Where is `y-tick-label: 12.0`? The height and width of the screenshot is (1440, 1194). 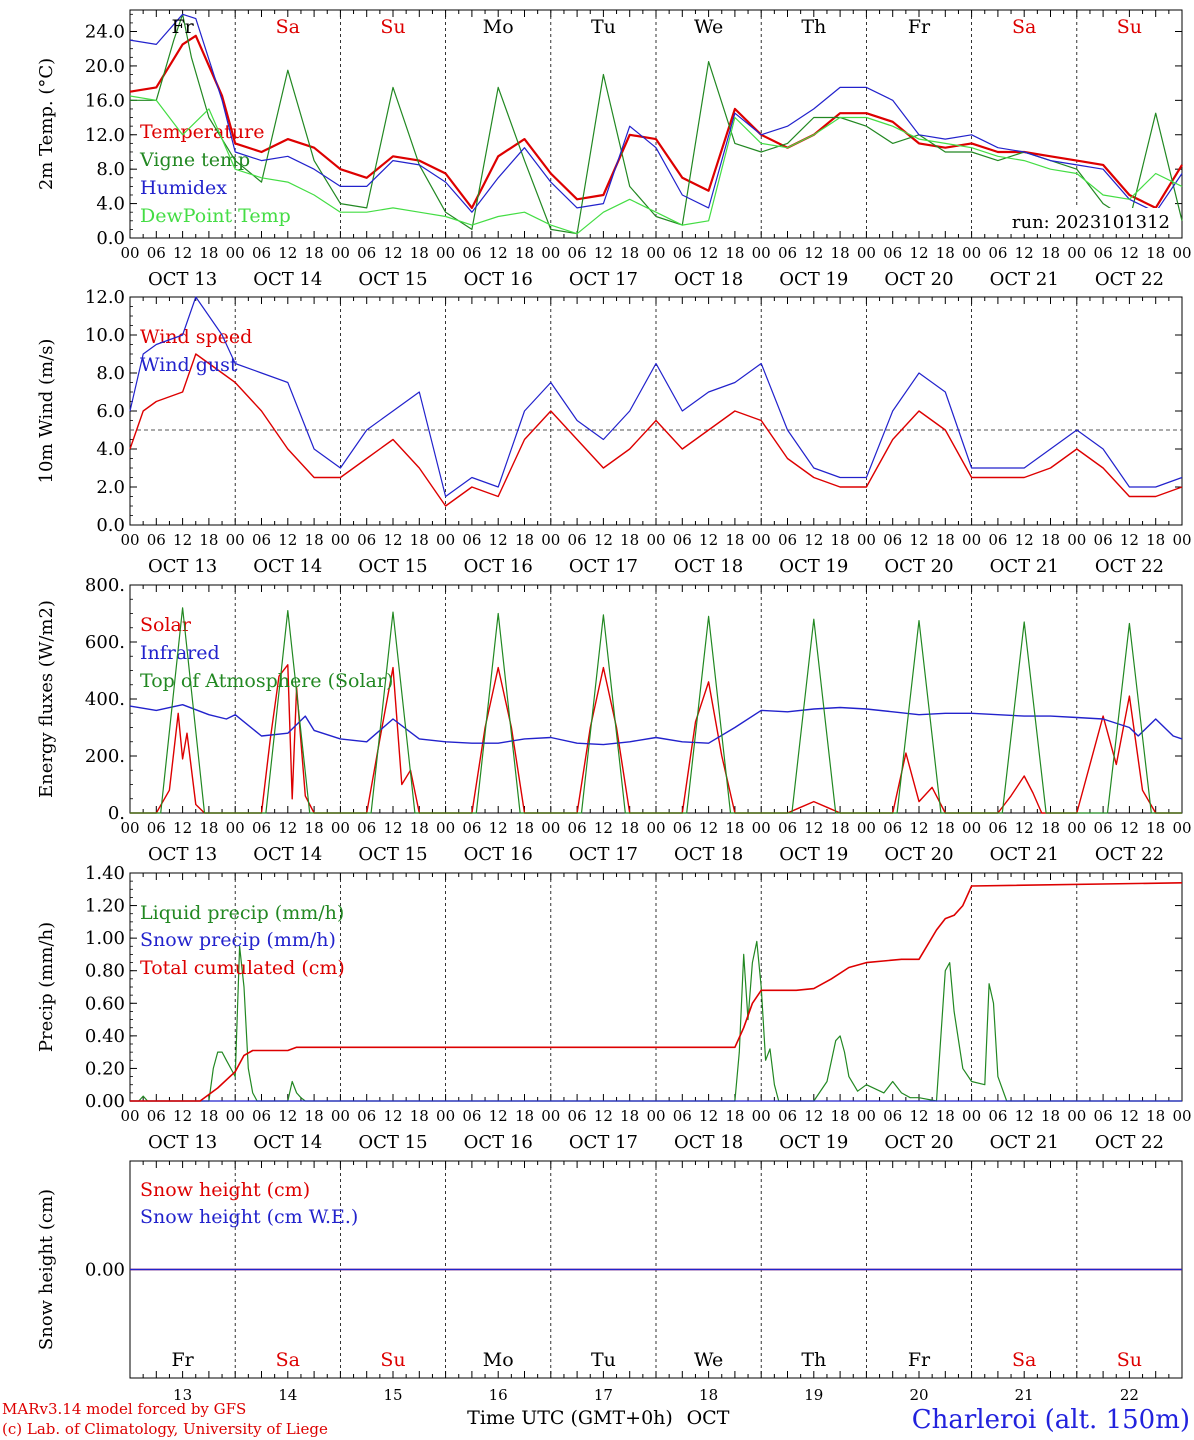
y-tick-label: 12.0 is located at coordinates (105, 135).